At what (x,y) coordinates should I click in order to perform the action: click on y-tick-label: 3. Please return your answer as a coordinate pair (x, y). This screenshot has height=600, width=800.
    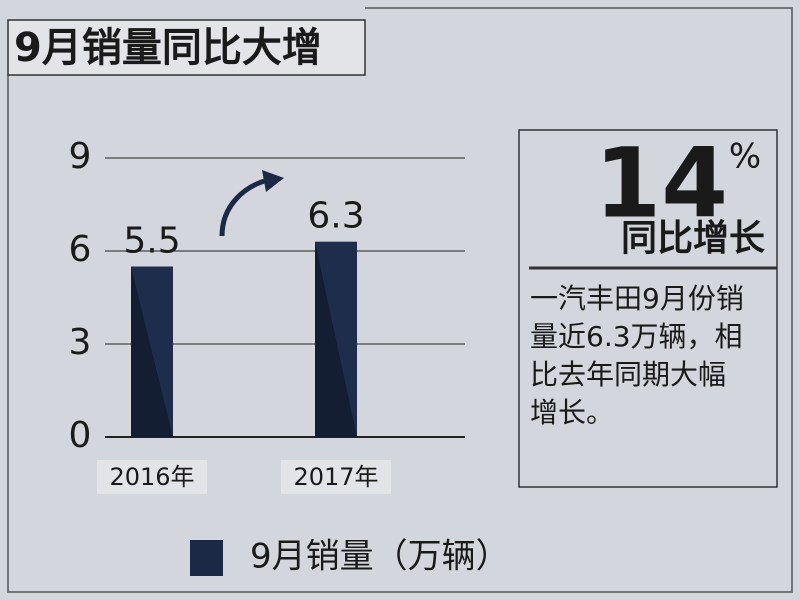
    Looking at the image, I should click on (80, 342).